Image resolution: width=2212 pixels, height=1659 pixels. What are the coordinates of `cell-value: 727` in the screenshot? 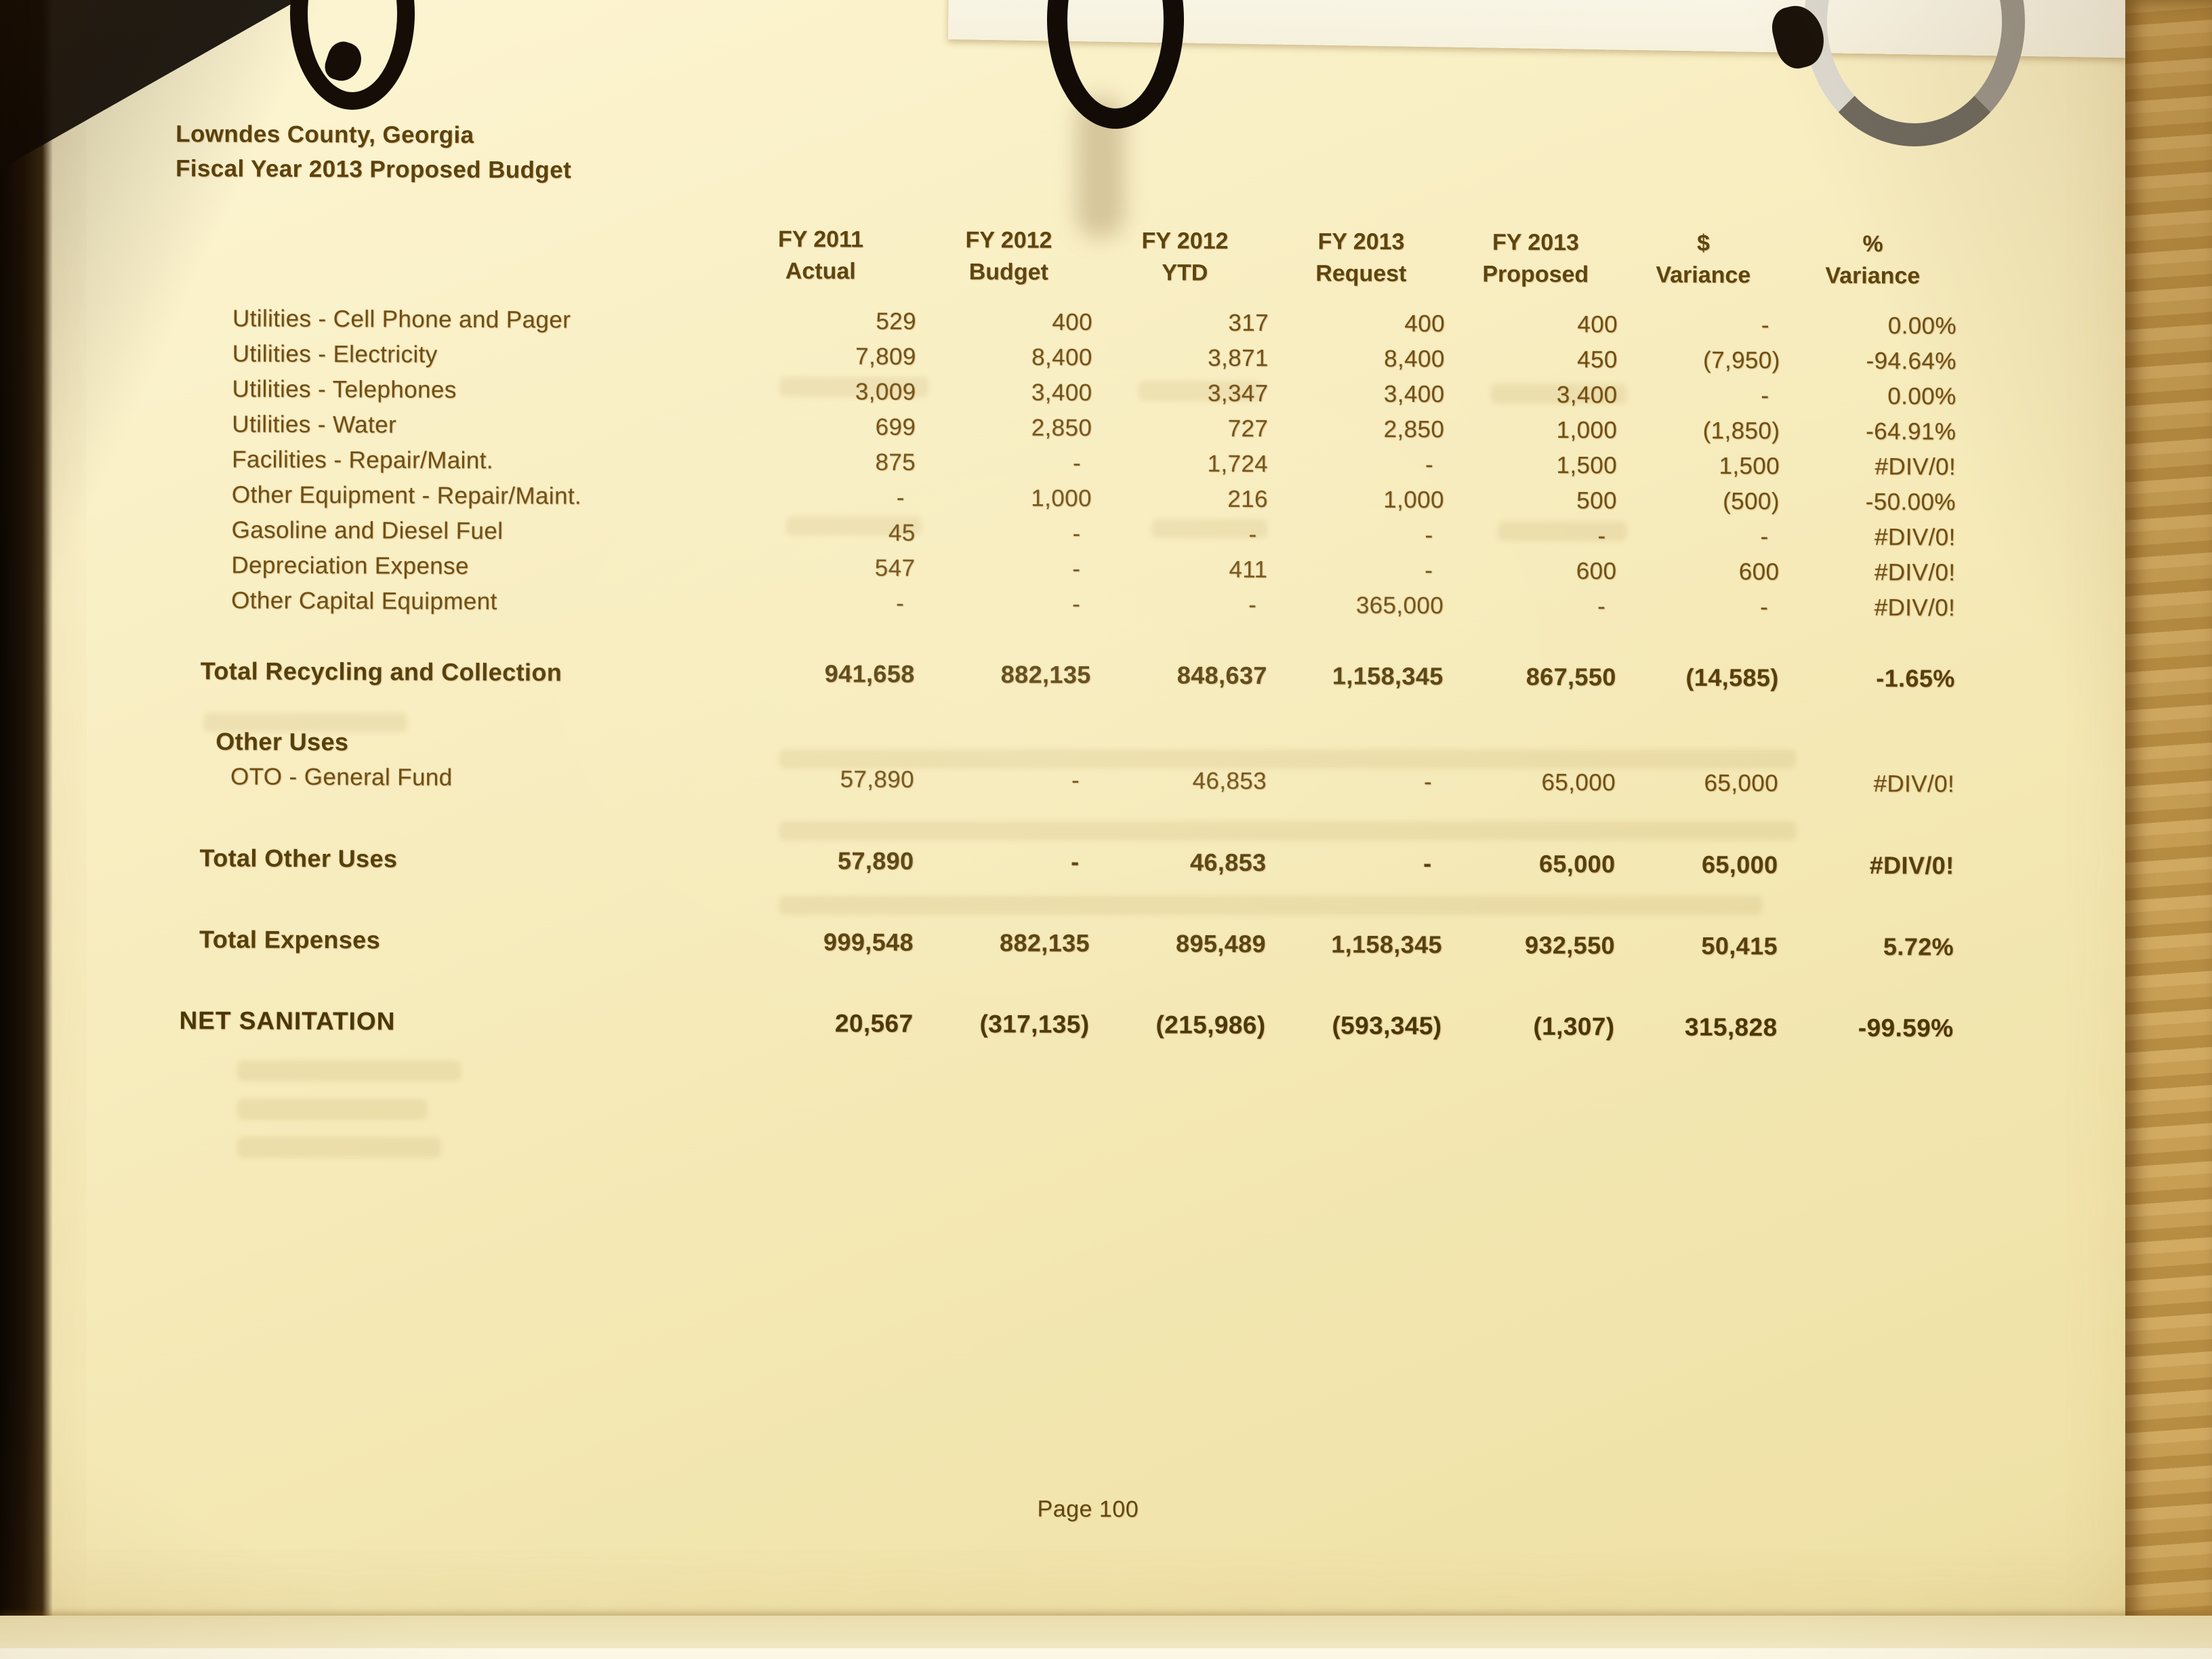 It's located at (1248, 429).